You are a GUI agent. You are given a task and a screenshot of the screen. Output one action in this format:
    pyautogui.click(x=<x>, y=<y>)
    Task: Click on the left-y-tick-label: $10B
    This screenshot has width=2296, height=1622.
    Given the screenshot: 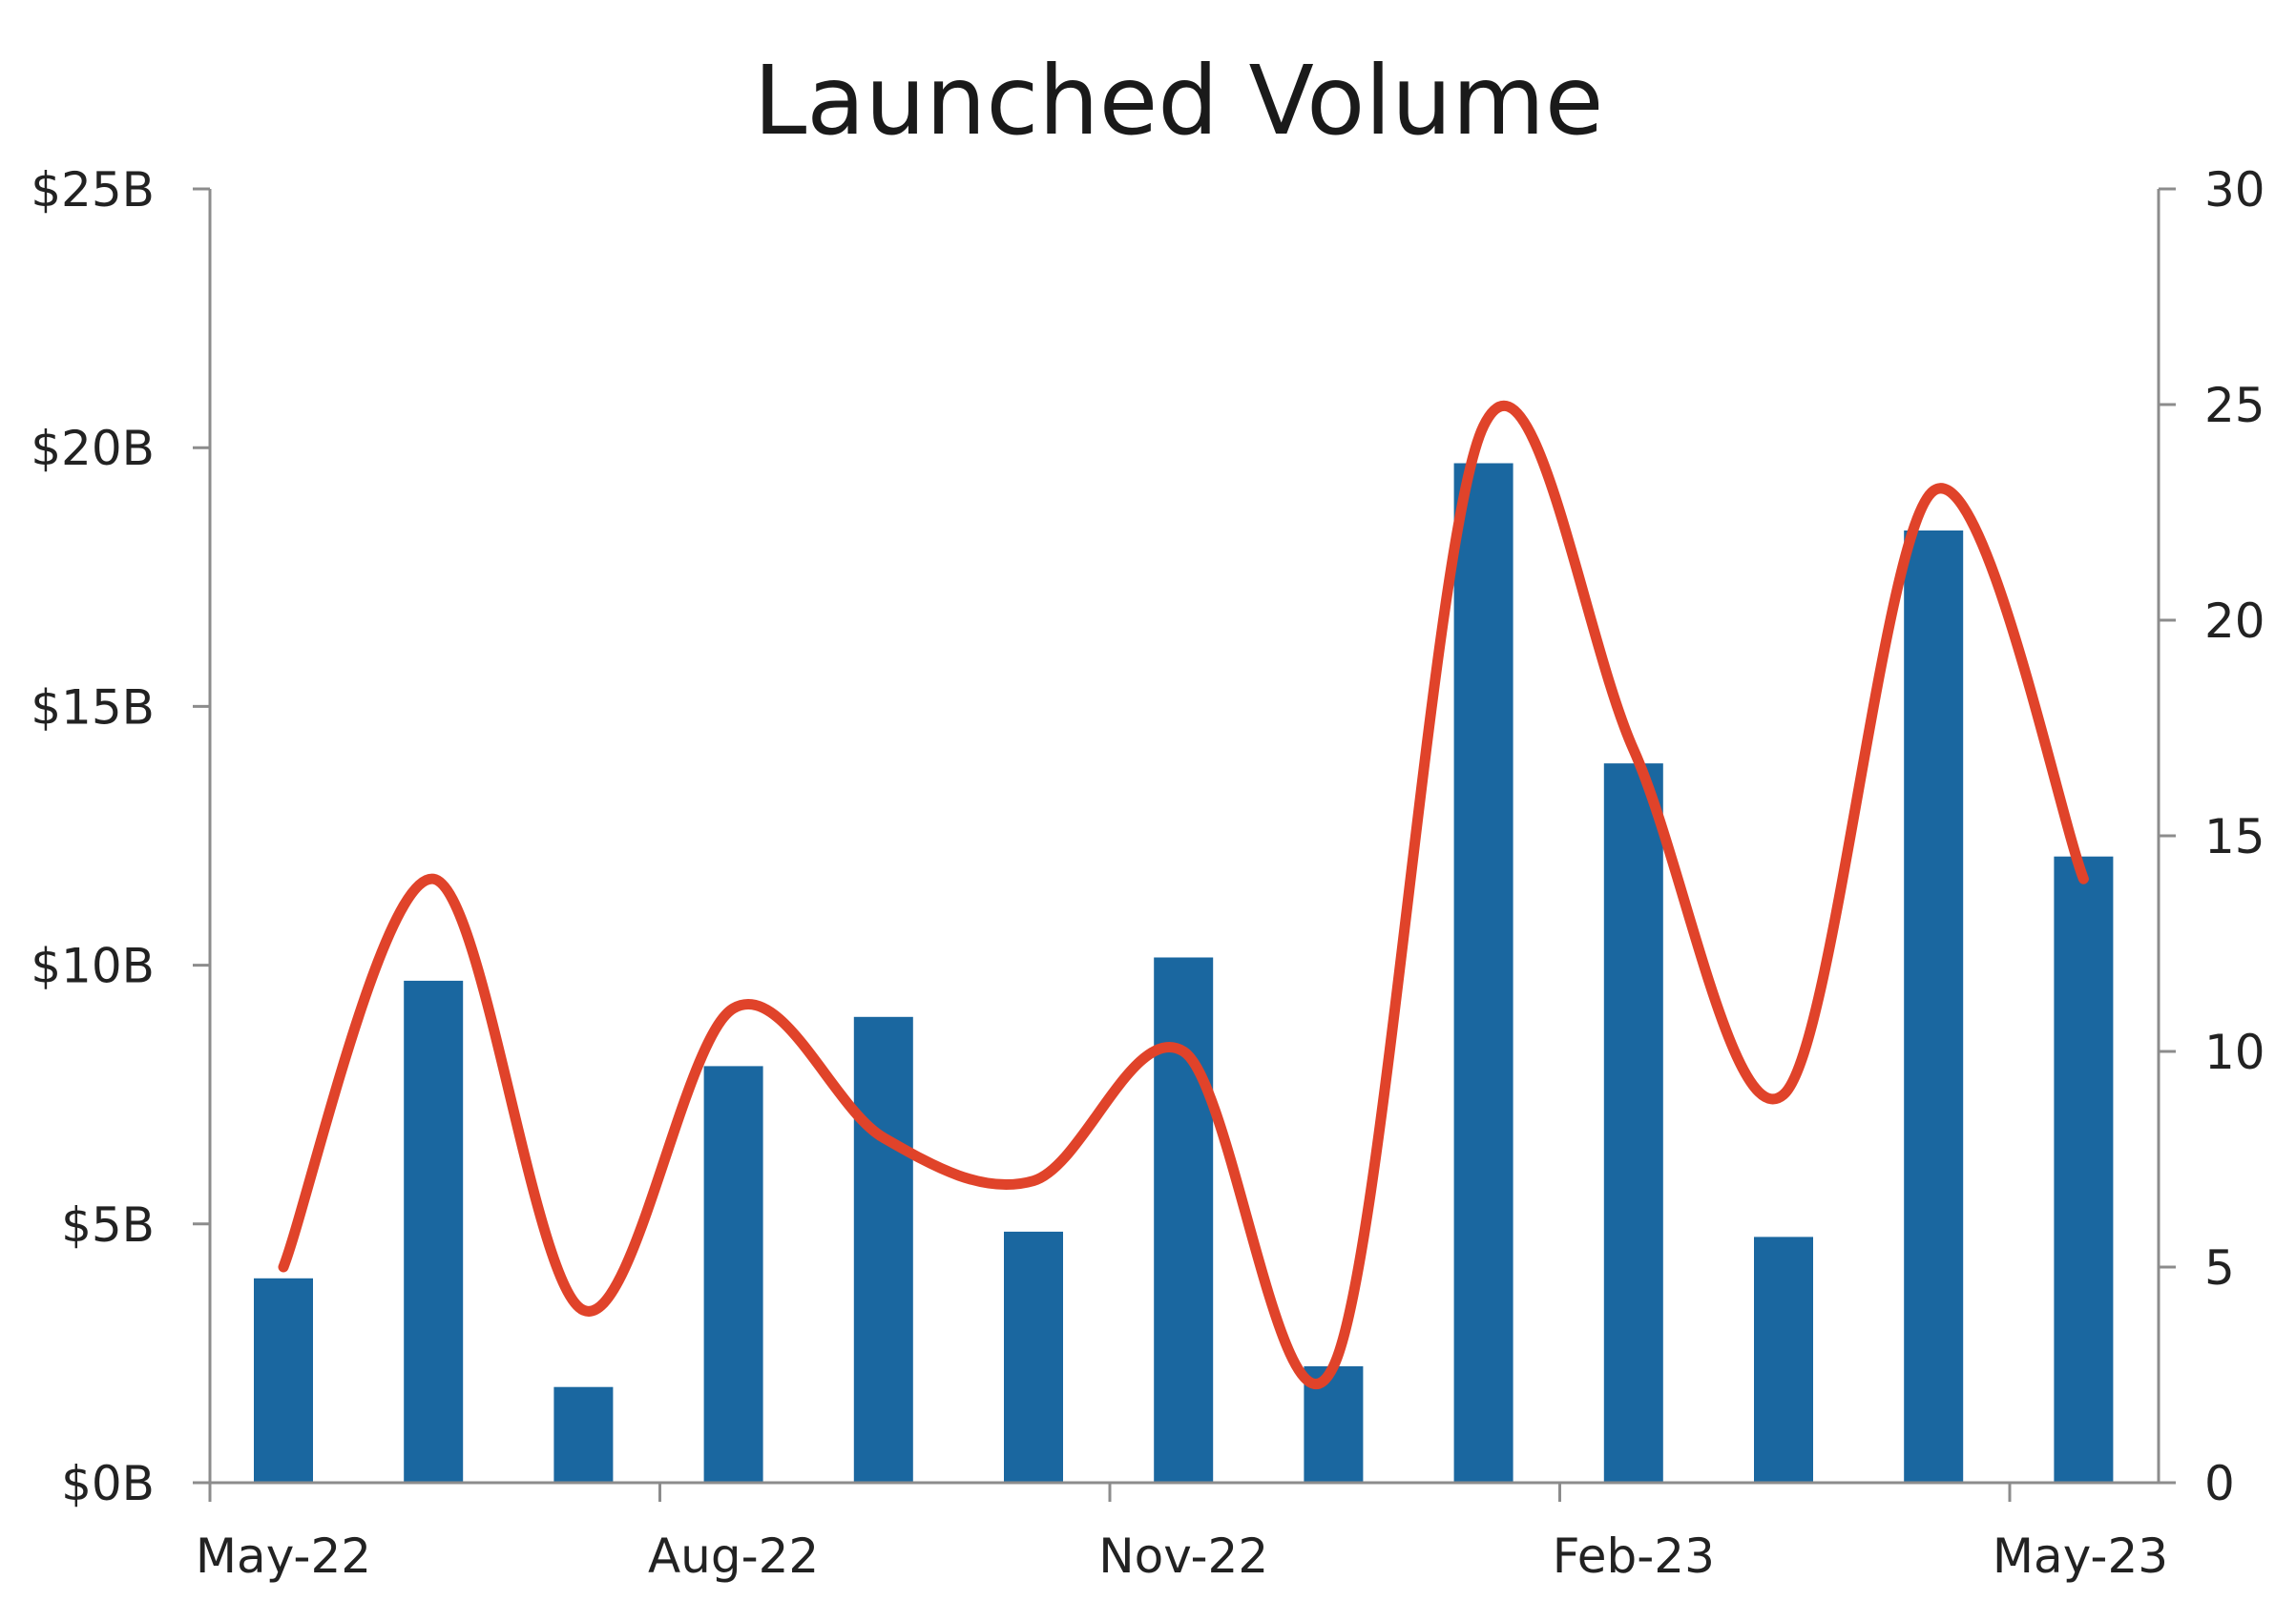 What is the action you would take?
    pyautogui.click(x=93, y=966)
    